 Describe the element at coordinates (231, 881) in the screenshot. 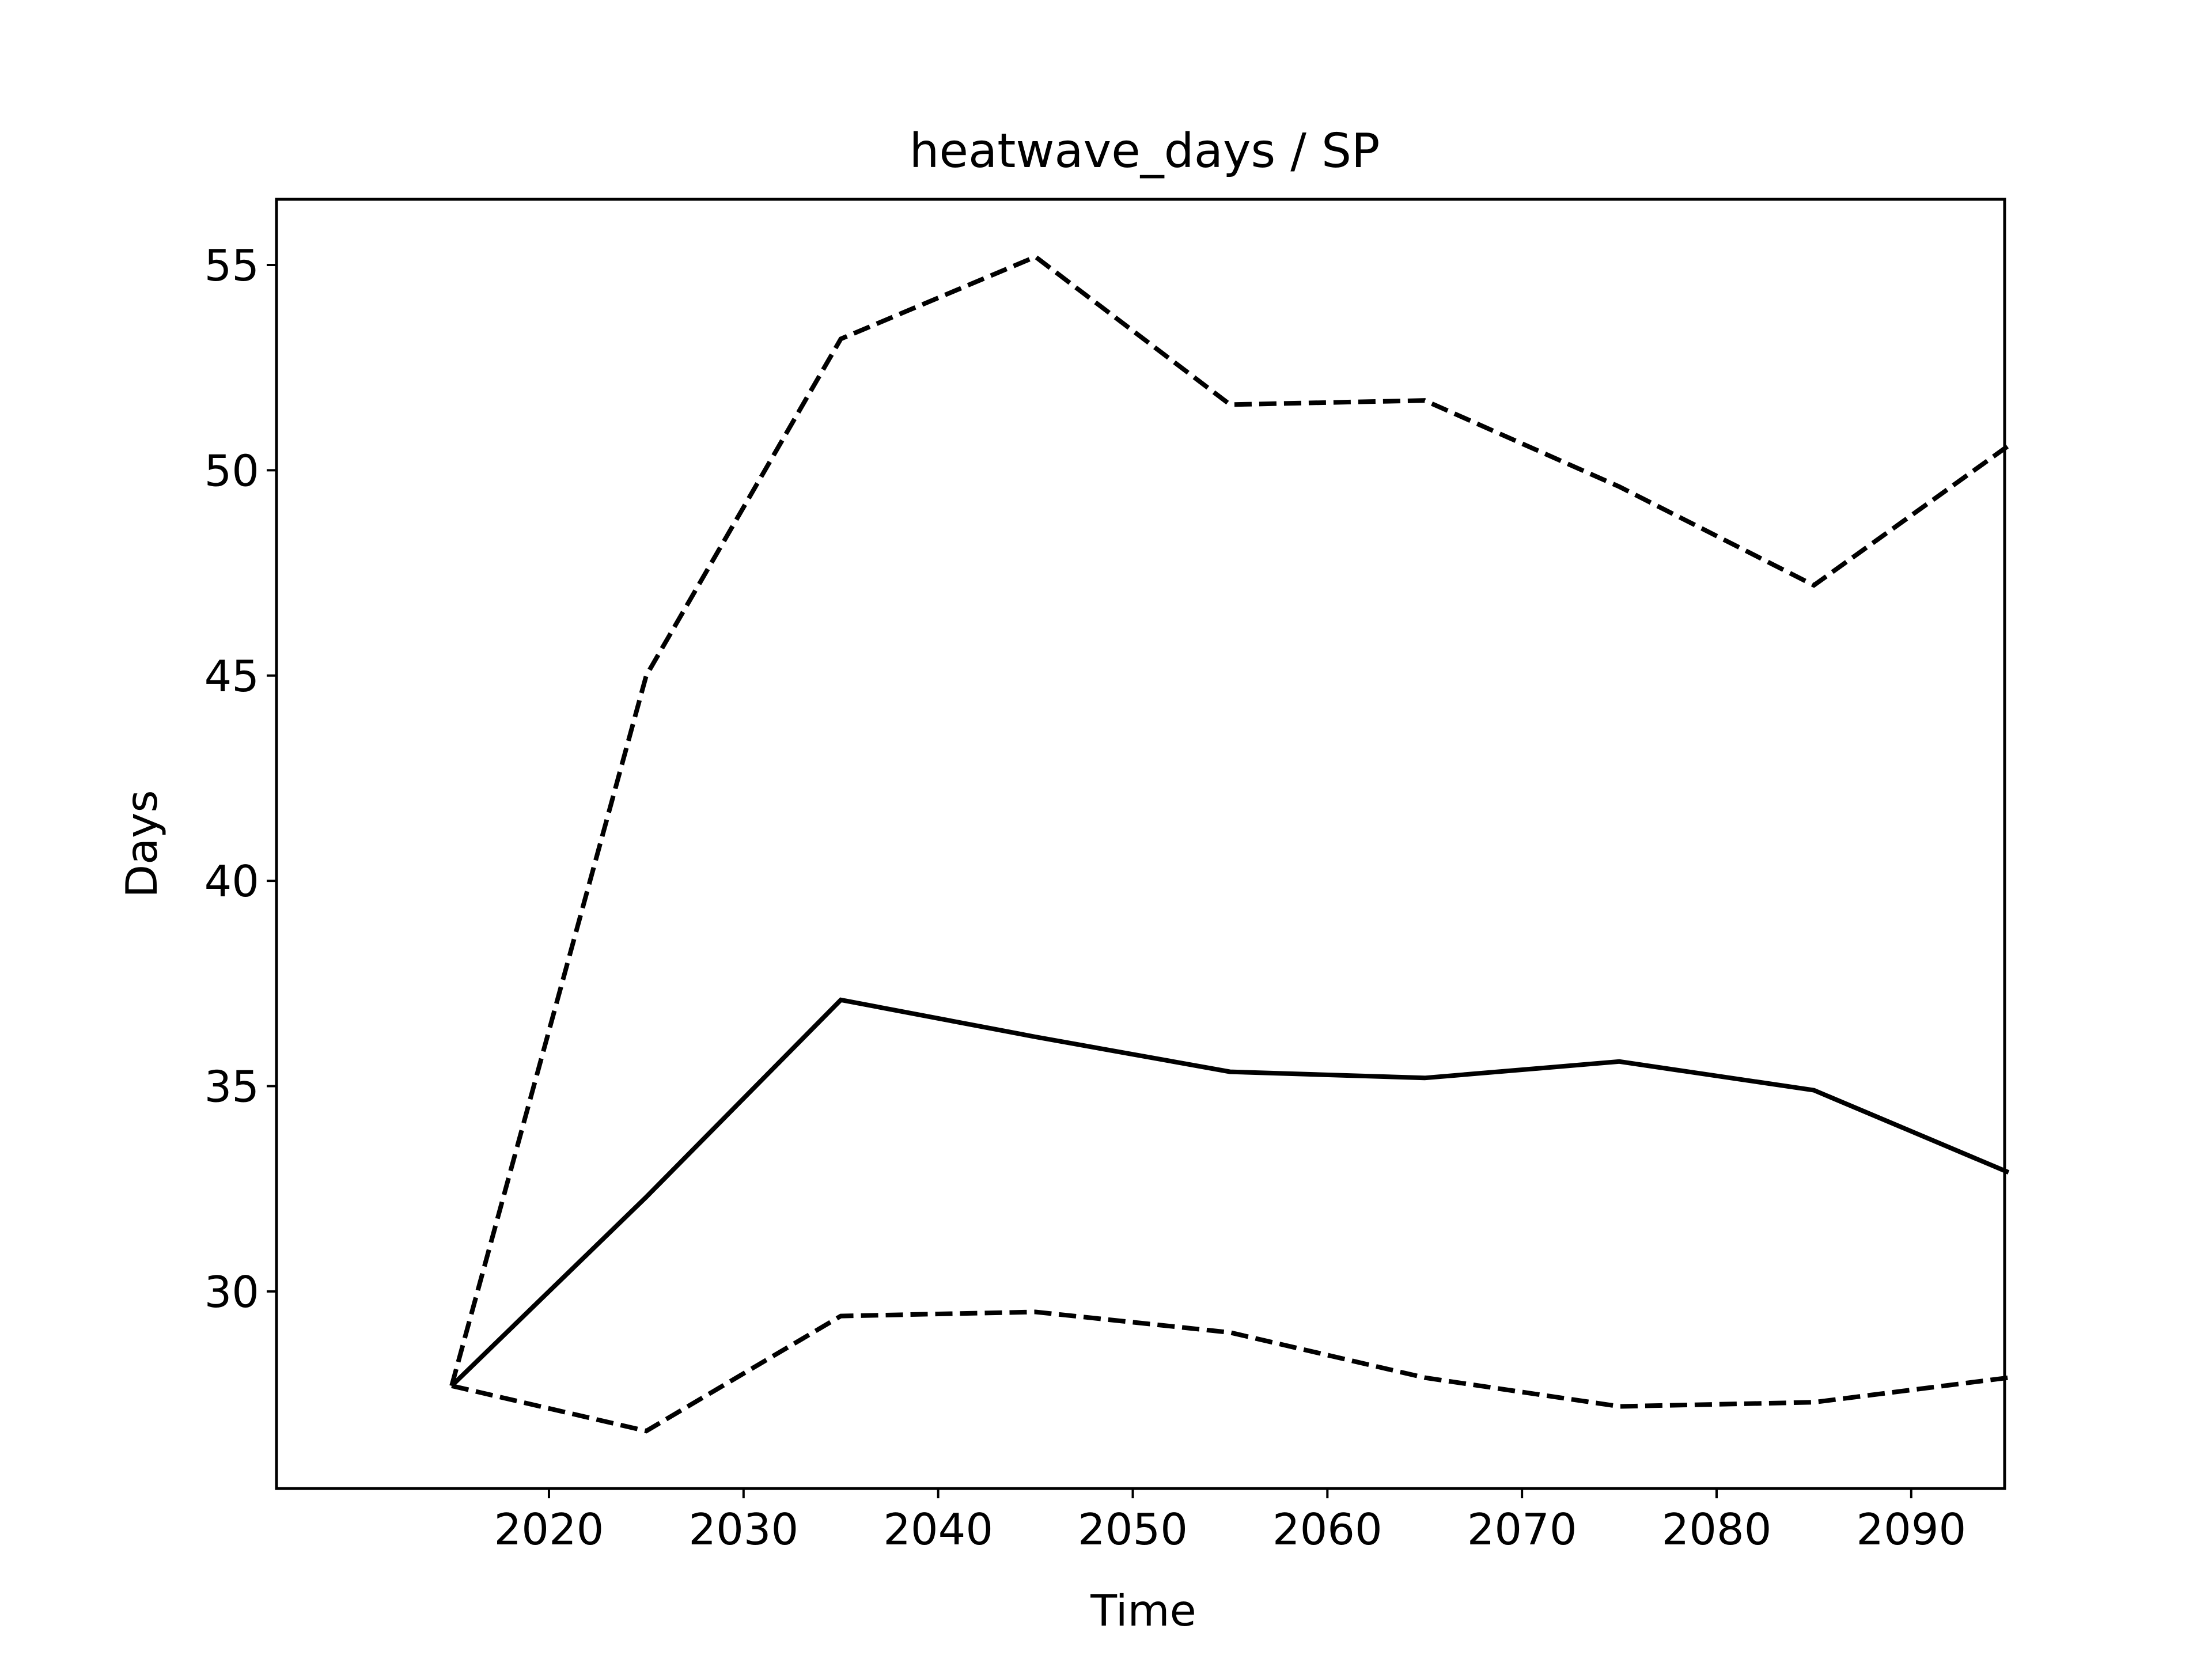

I see `y-tick-label: 40` at that location.